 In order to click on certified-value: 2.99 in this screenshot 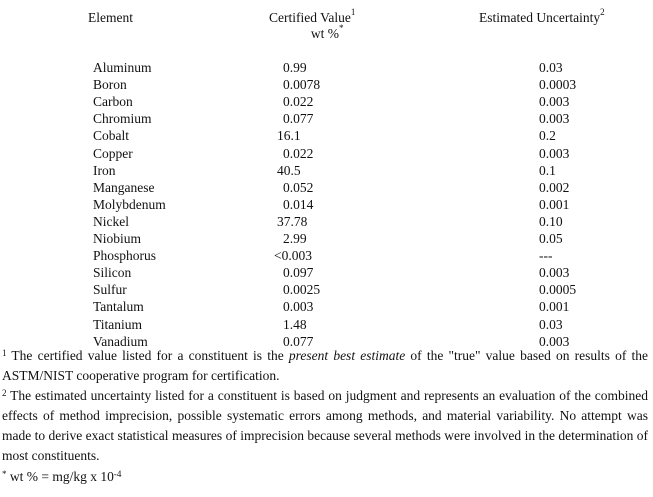, I will do `click(295, 238)`.